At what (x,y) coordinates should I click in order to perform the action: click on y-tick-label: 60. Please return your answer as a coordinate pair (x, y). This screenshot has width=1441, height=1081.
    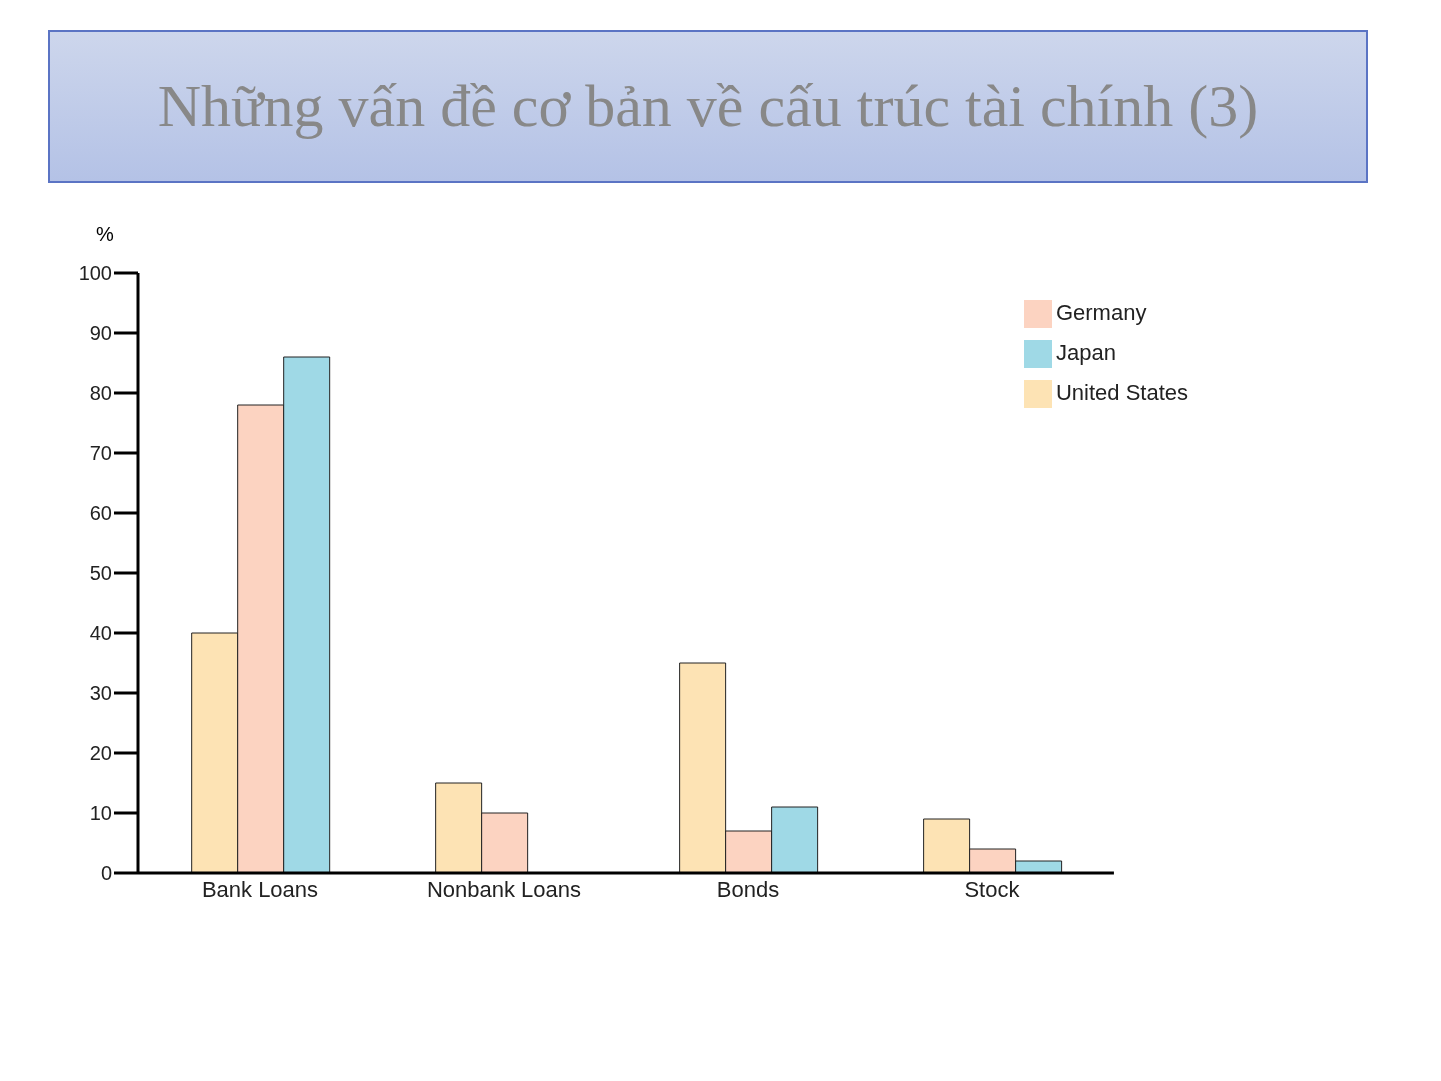
    Looking at the image, I should click on (100, 513).